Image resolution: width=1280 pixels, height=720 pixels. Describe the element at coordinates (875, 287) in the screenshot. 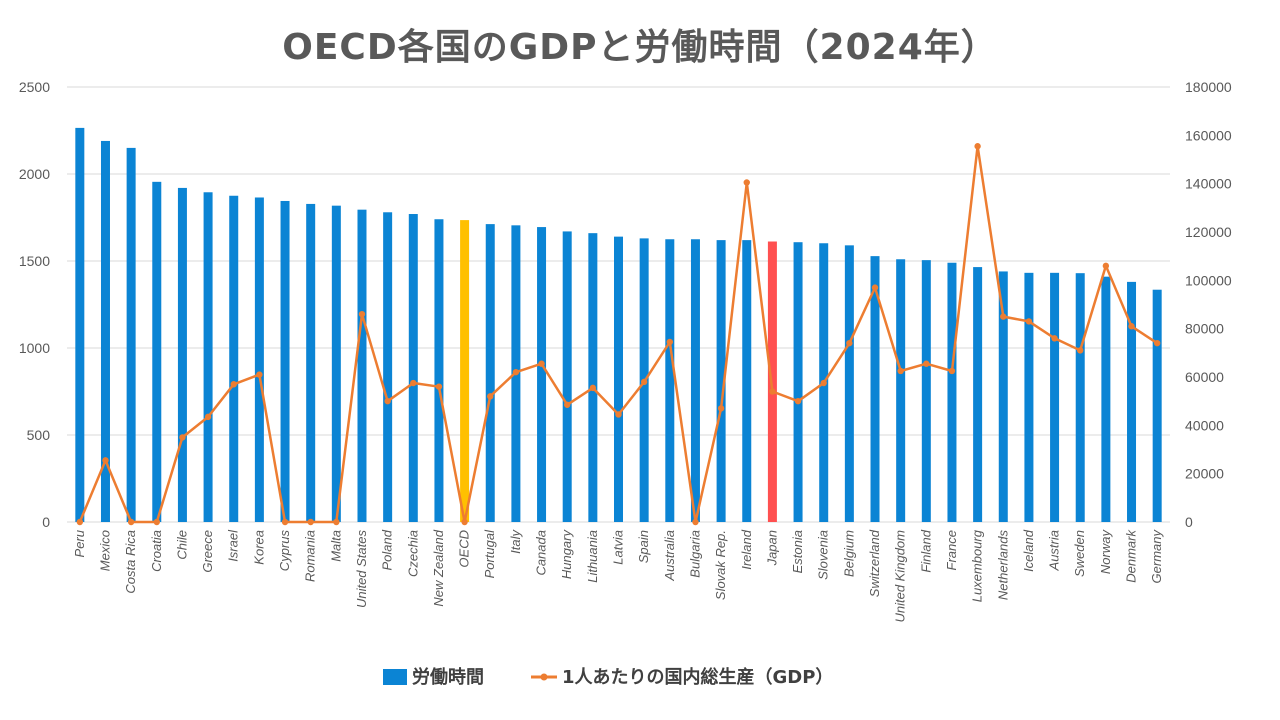

I see `gdp-point-switzerland` at that location.